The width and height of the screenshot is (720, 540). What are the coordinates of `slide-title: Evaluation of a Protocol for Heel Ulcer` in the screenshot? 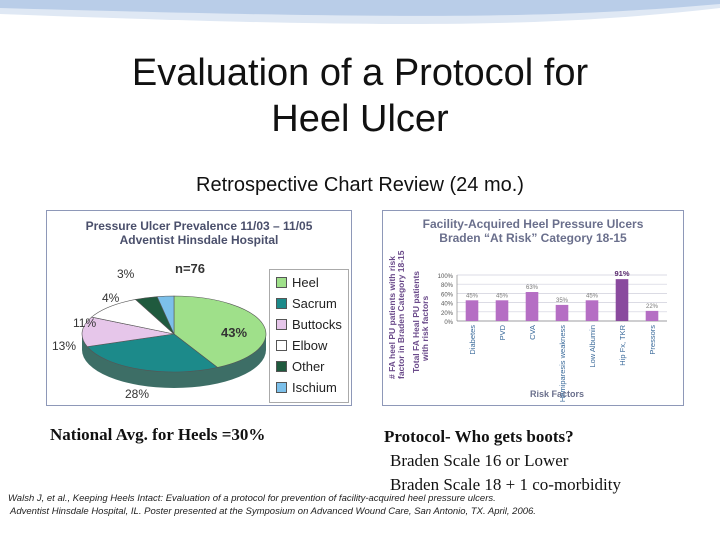 It's located at (360, 96).